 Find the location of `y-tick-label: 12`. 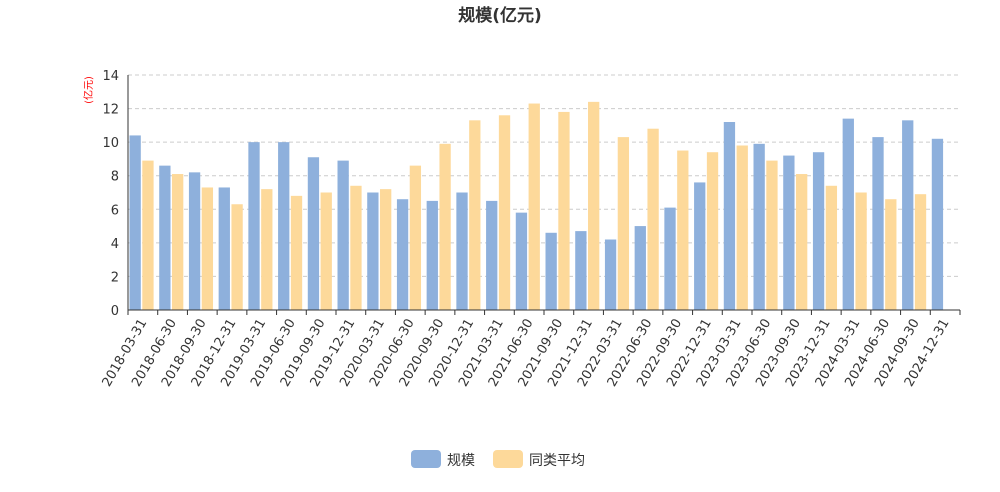

y-tick-label: 12 is located at coordinates (110, 110).